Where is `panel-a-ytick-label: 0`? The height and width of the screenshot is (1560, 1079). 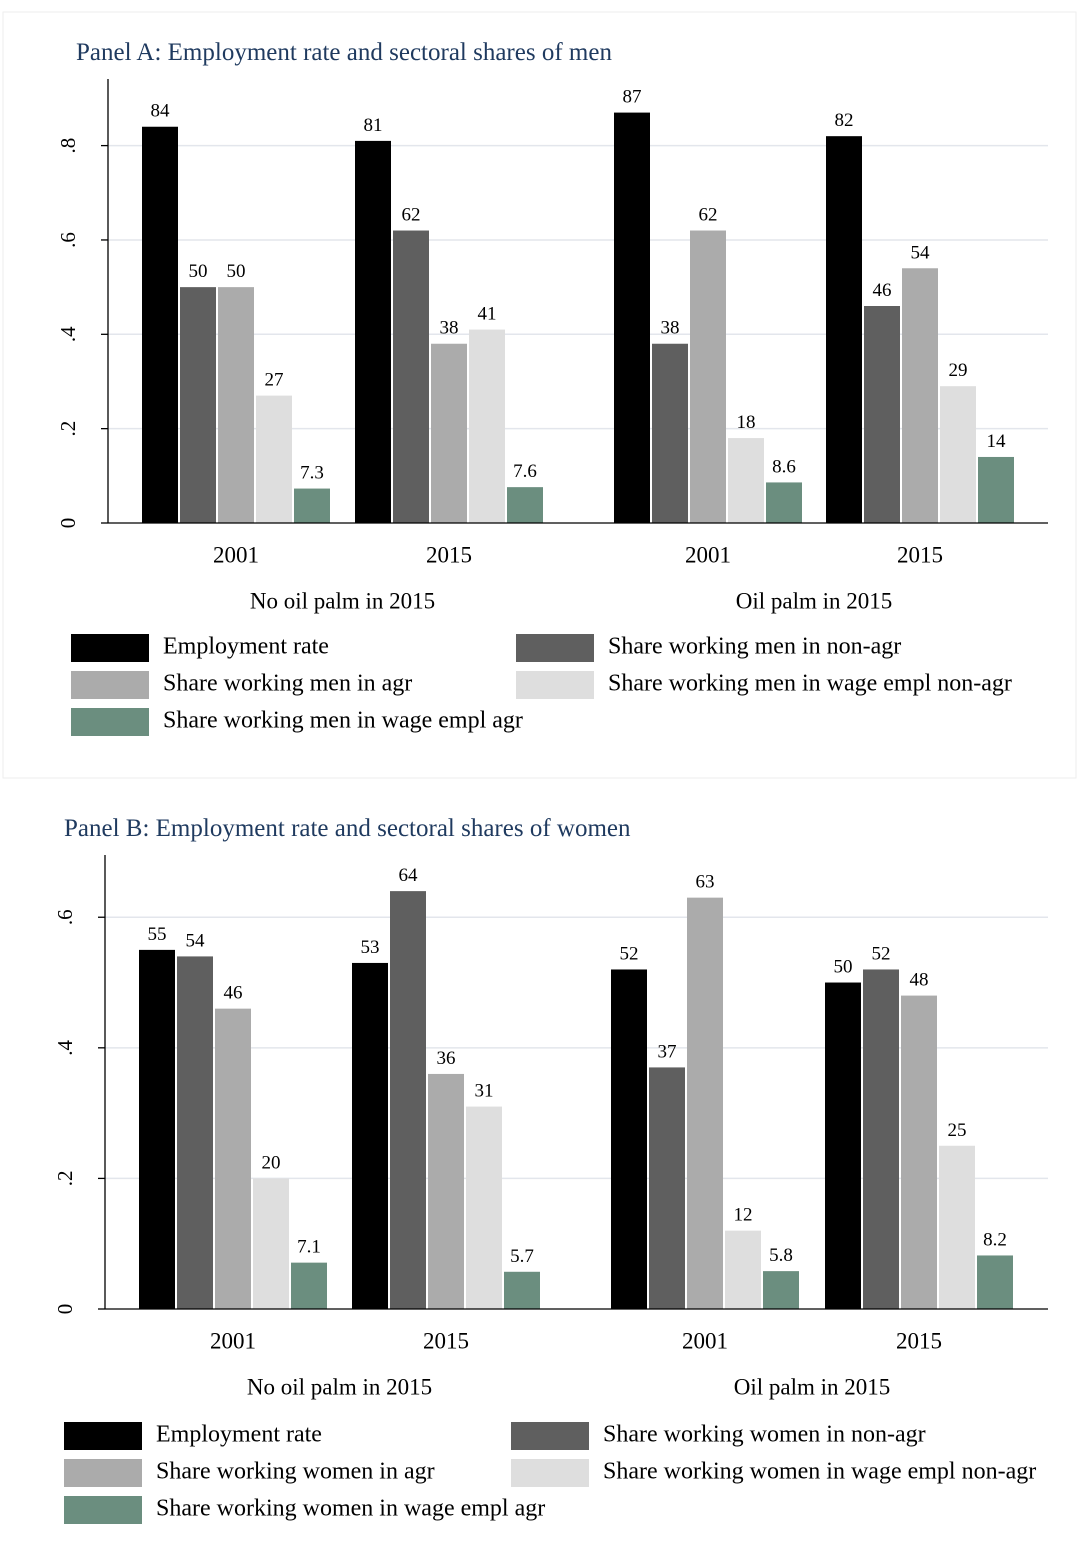
panel-a-ytick-label: 0 is located at coordinates (68, 523).